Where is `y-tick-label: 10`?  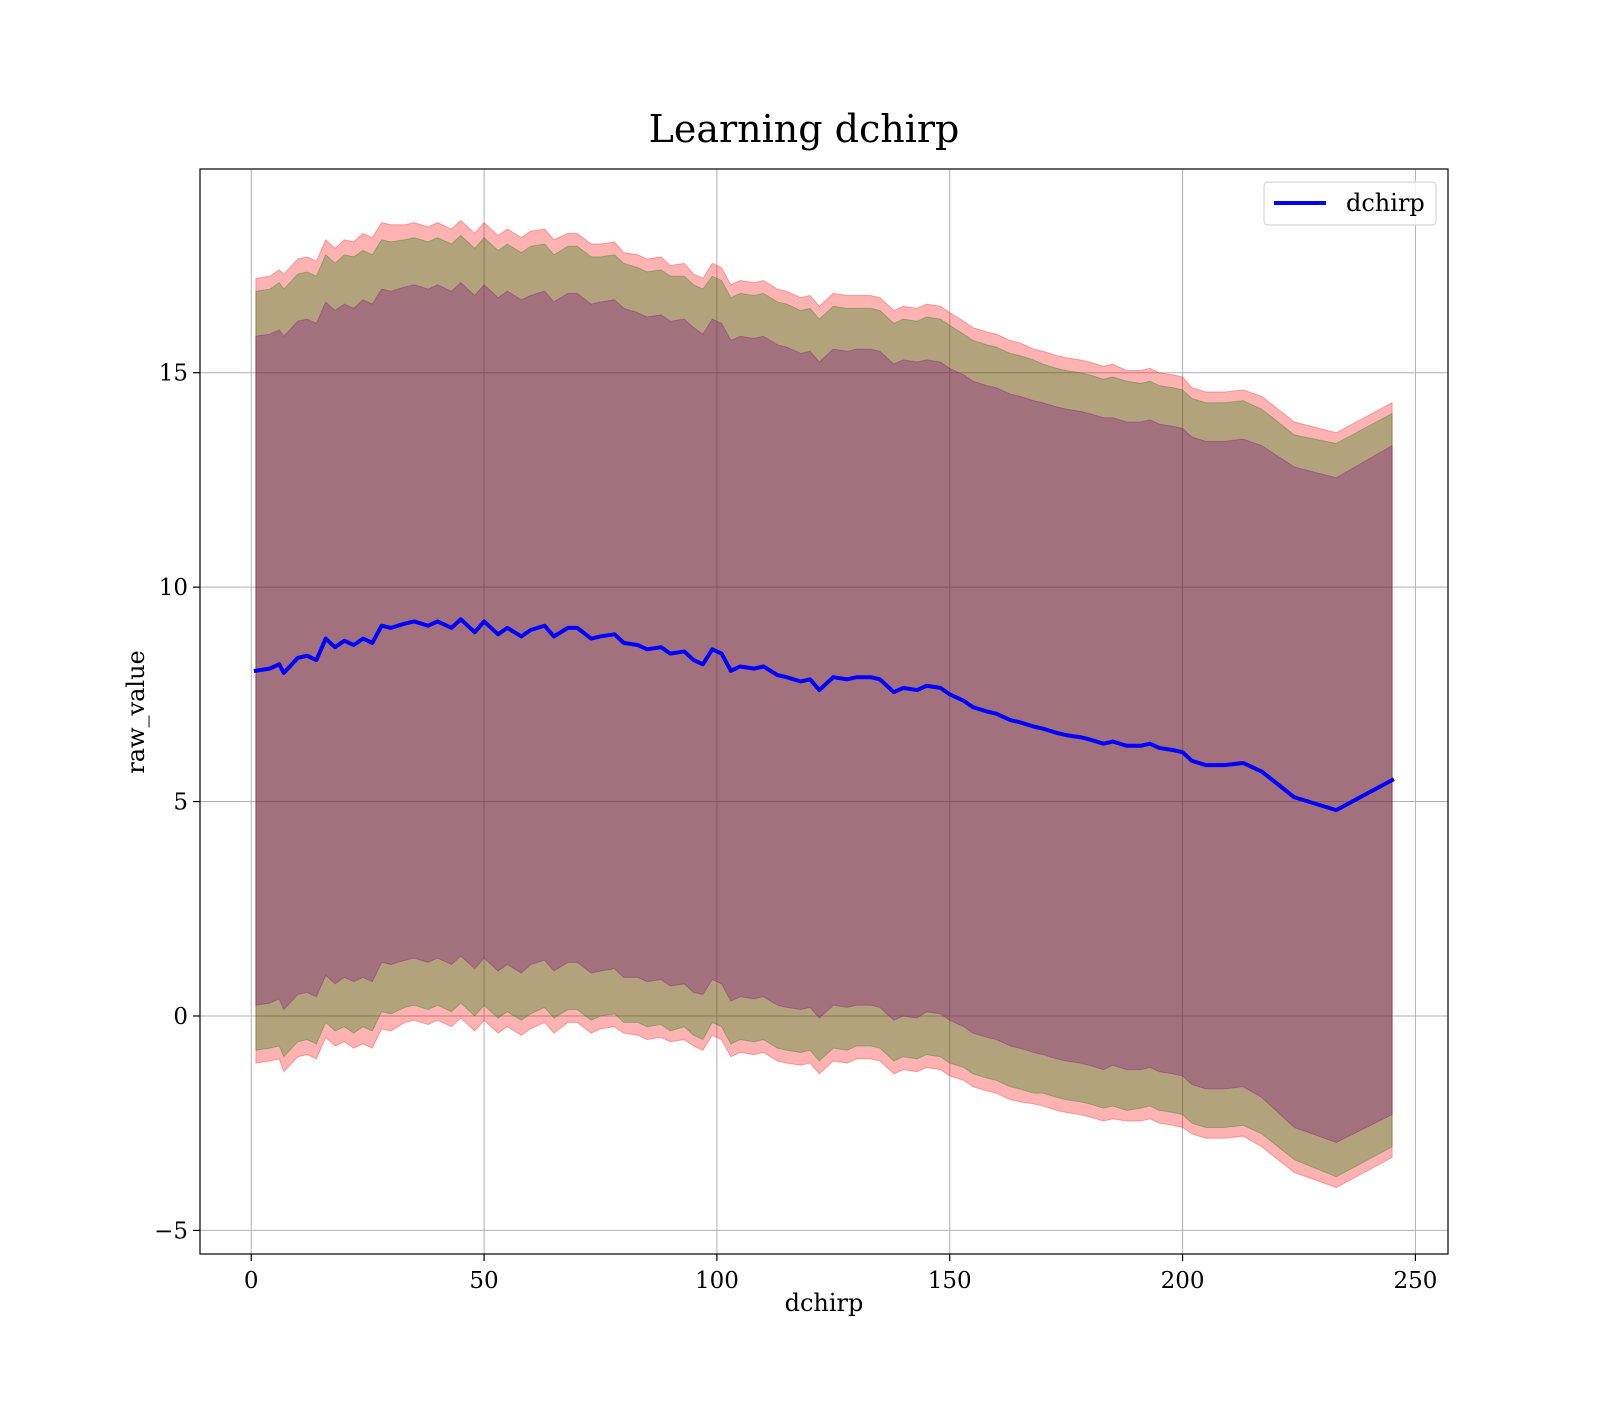
y-tick-label: 10 is located at coordinates (173, 588).